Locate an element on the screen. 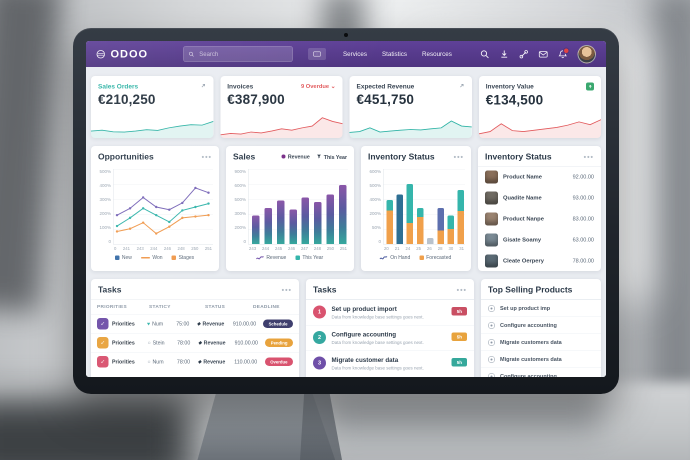 The image size is (690, 460). kpi-label: Inventory Value is located at coordinates (509, 86).